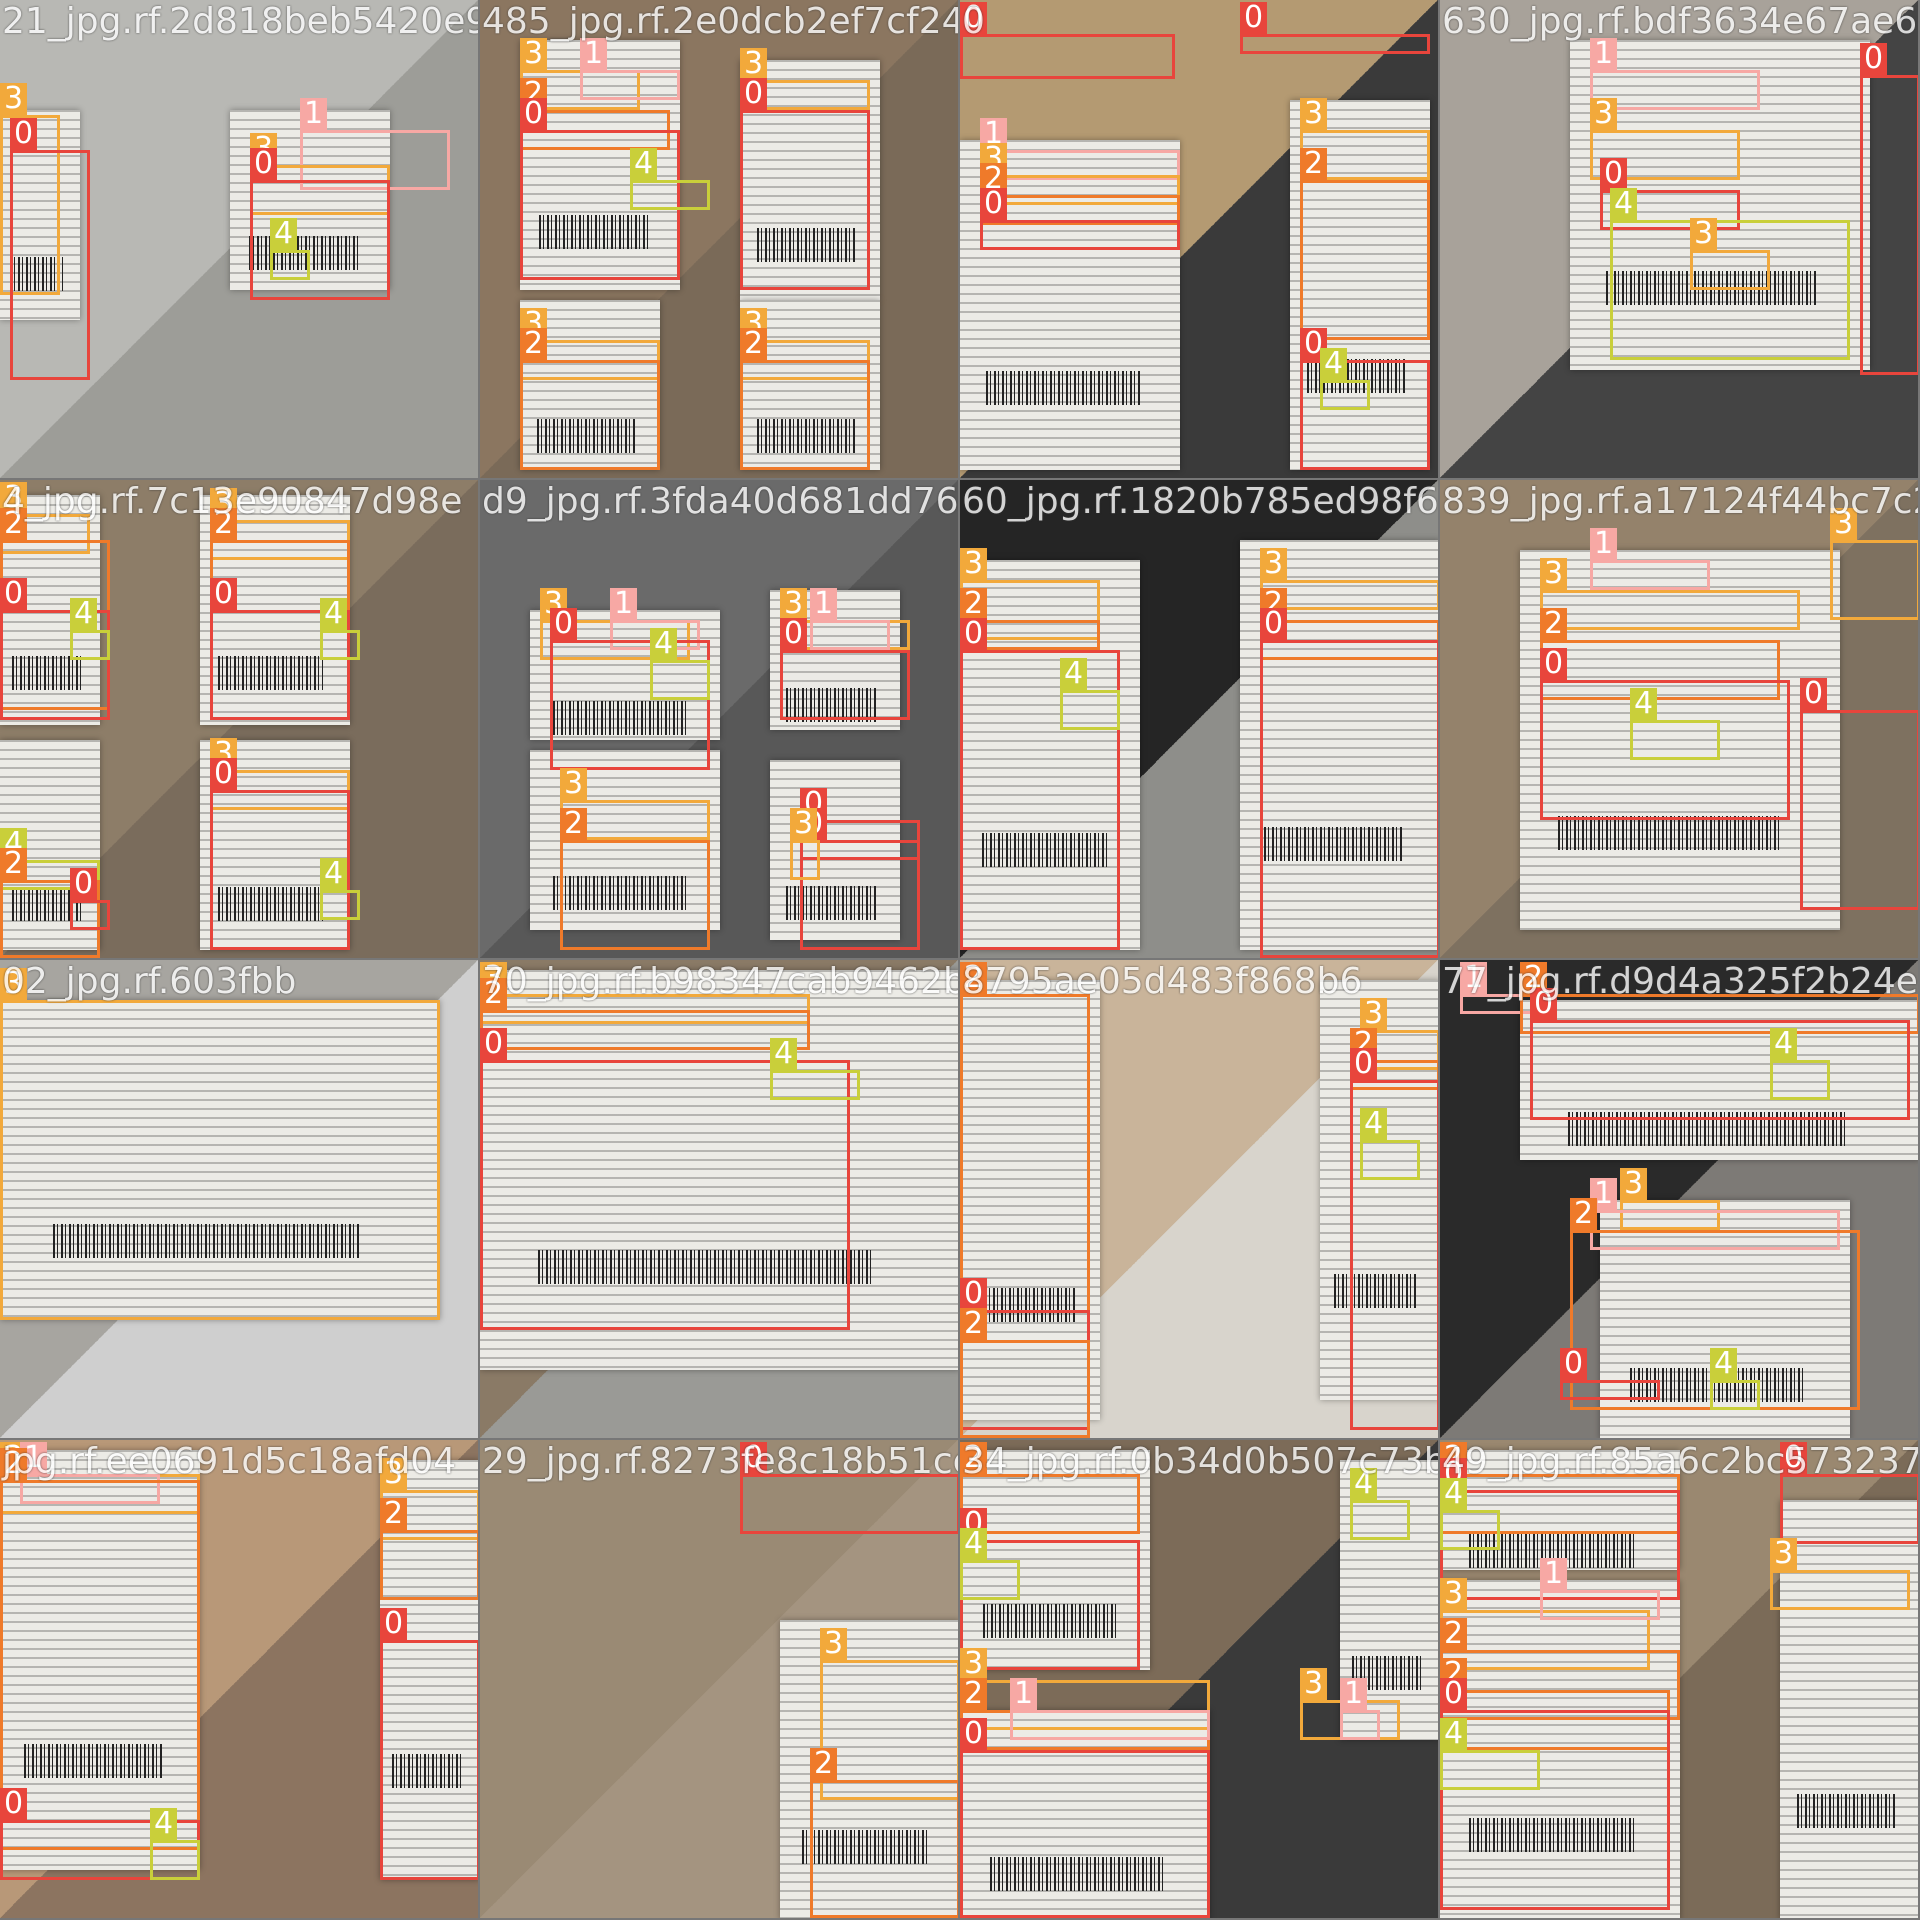 The height and width of the screenshot is (1920, 1920). Describe the element at coordinates (1199, 719) in the screenshot. I see `mosaic-tile: 3 2 0 4 3 2 0 60_jpg.rf.1820b785ed98f6` at that location.